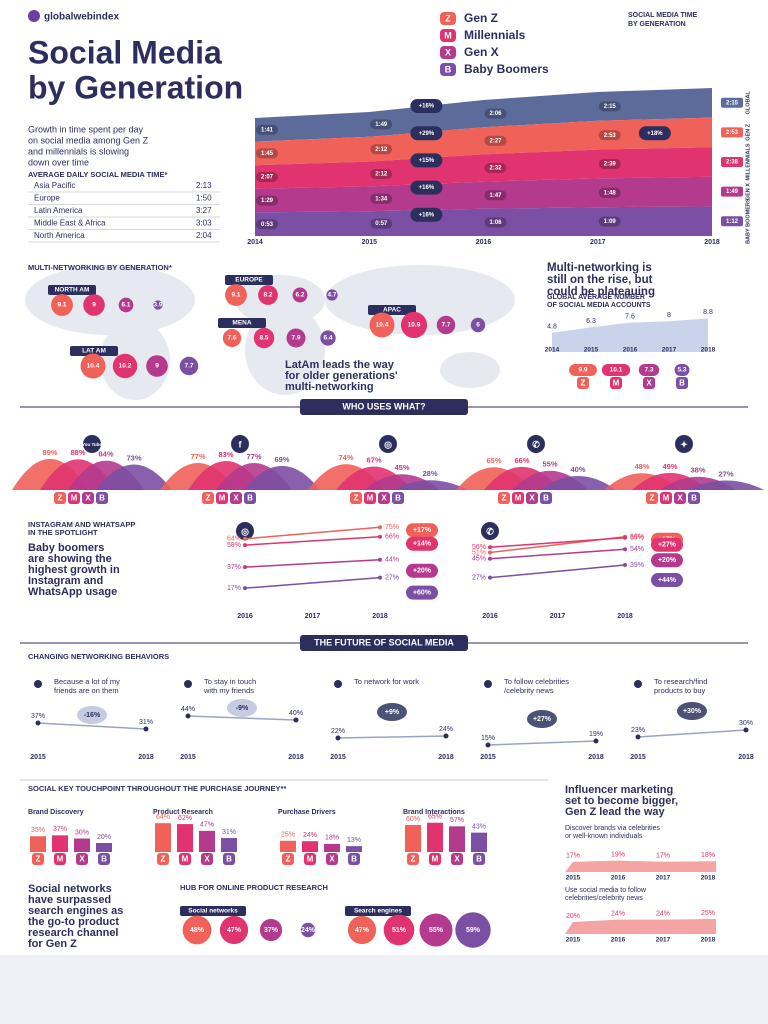  I want to click on table-value: 3:27, so click(204, 210).